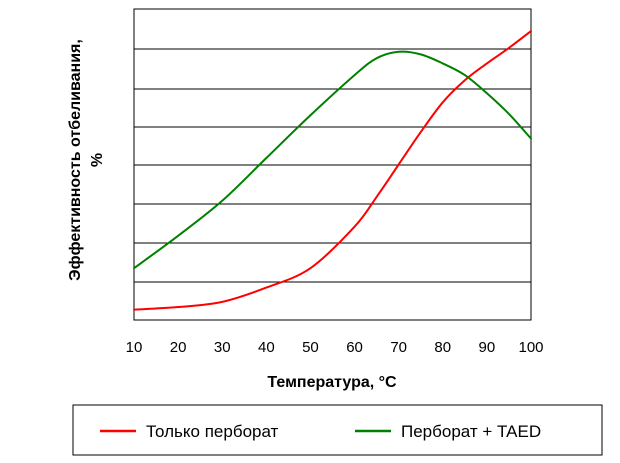 This screenshot has height=463, width=620. What do you see at coordinates (97, 160) in the screenshot?
I see `y-axis-title-line2: %` at bounding box center [97, 160].